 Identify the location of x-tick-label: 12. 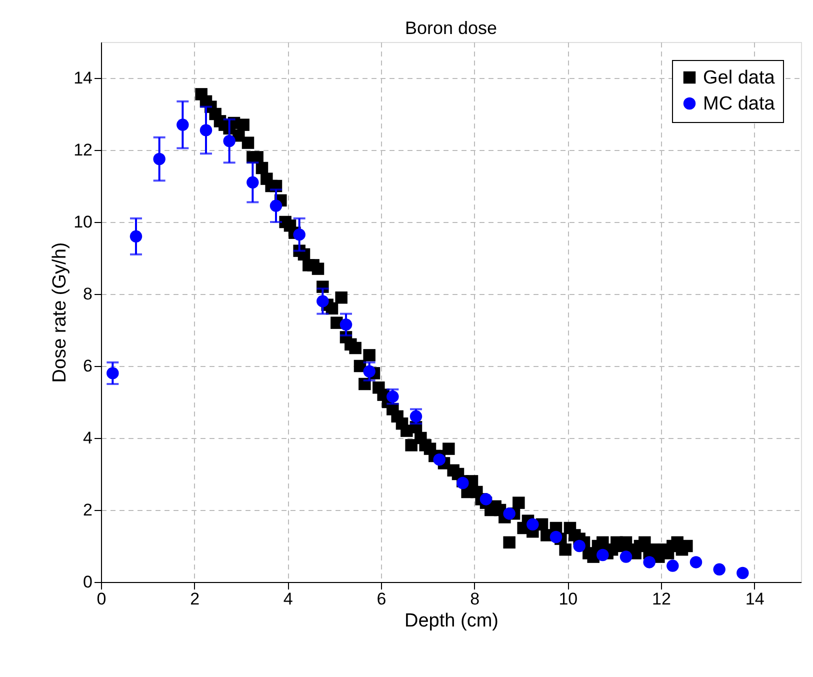
(661, 599).